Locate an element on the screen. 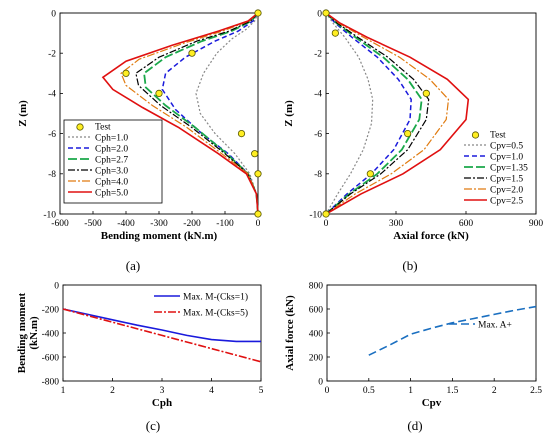 The height and width of the screenshot is (439, 550). x-tick-label: 600 is located at coordinates (466, 224).